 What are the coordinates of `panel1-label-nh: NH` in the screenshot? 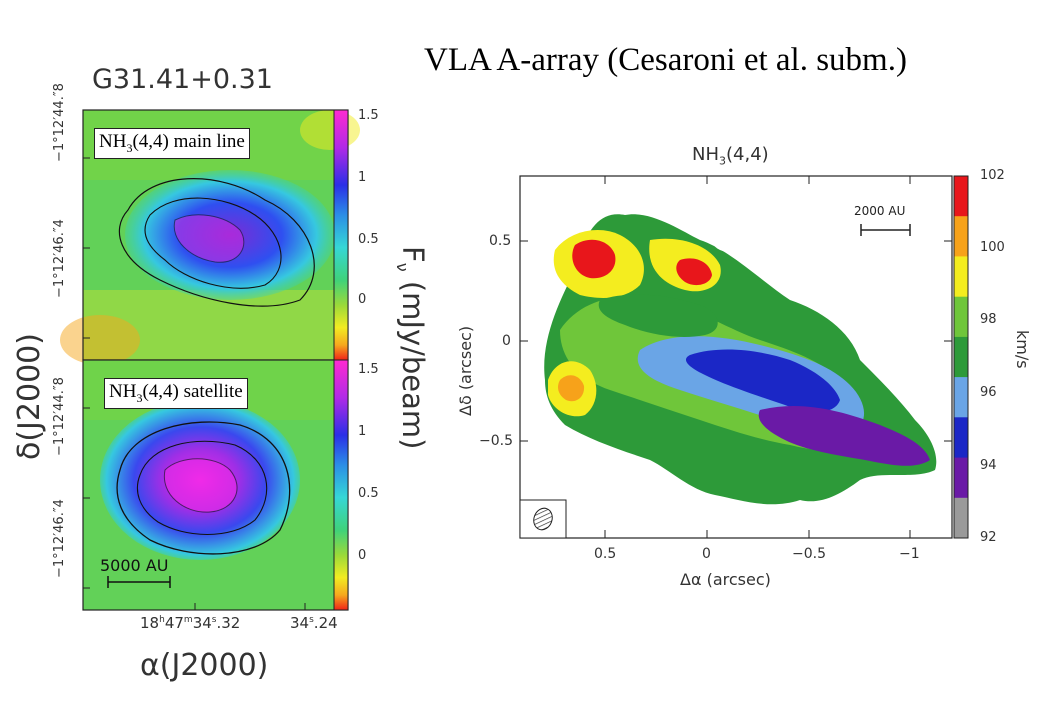 It's located at (113, 141).